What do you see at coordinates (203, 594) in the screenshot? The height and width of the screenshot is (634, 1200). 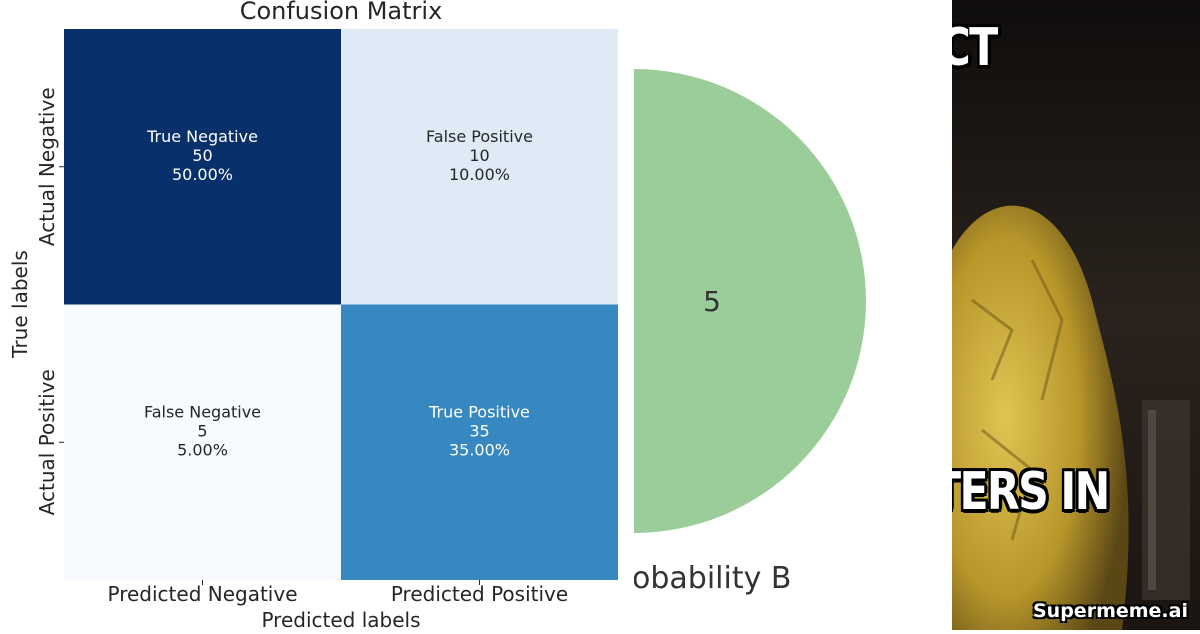 I see `x-tick-label: Predicted Negative` at bounding box center [203, 594].